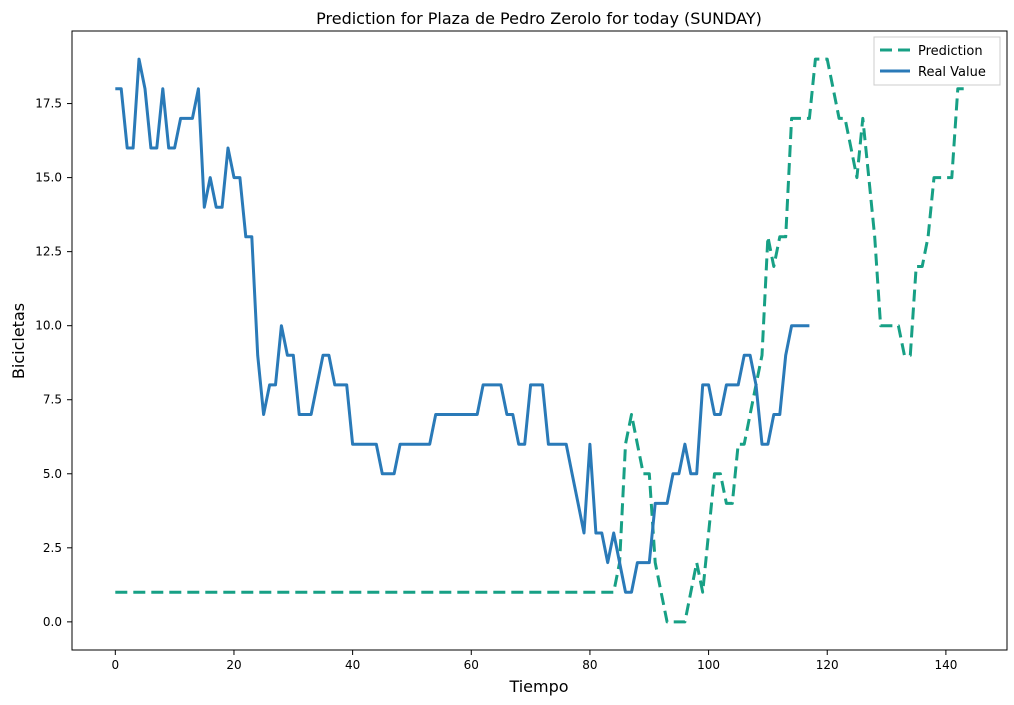  Describe the element at coordinates (48, 252) in the screenshot. I see `y-tick-label: 12.5` at that location.